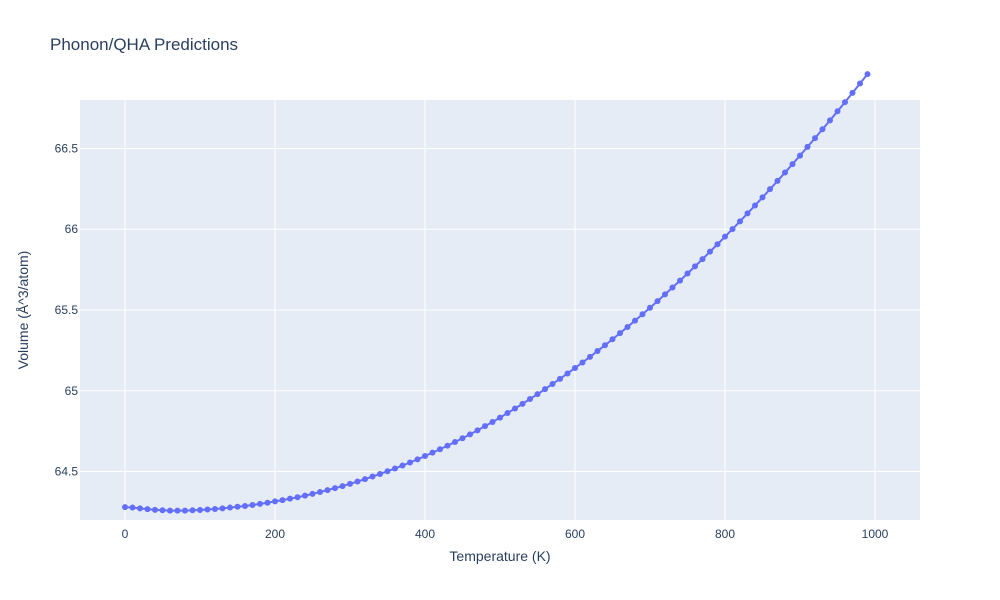 This screenshot has width=1000, height=600. Describe the element at coordinates (425, 534) in the screenshot. I see `x-tick-label: 400` at that location.